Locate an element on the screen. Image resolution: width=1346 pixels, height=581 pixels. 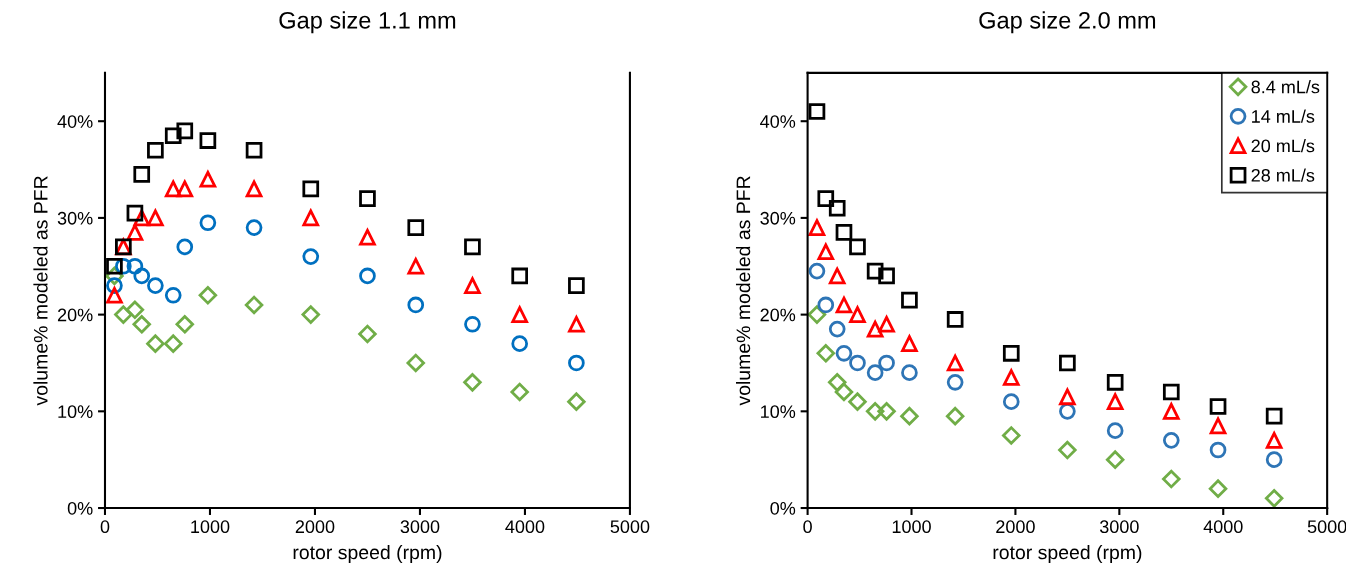
legend-label: 14 mL/s is located at coordinates (1283, 116).